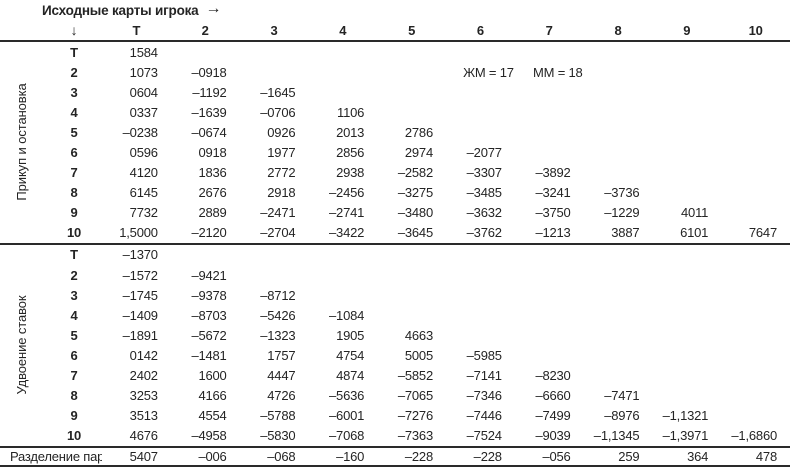 This screenshot has height=467, width=790. Describe the element at coordinates (281, 456) in the screenshot. I see `table-cell: –068` at that location.